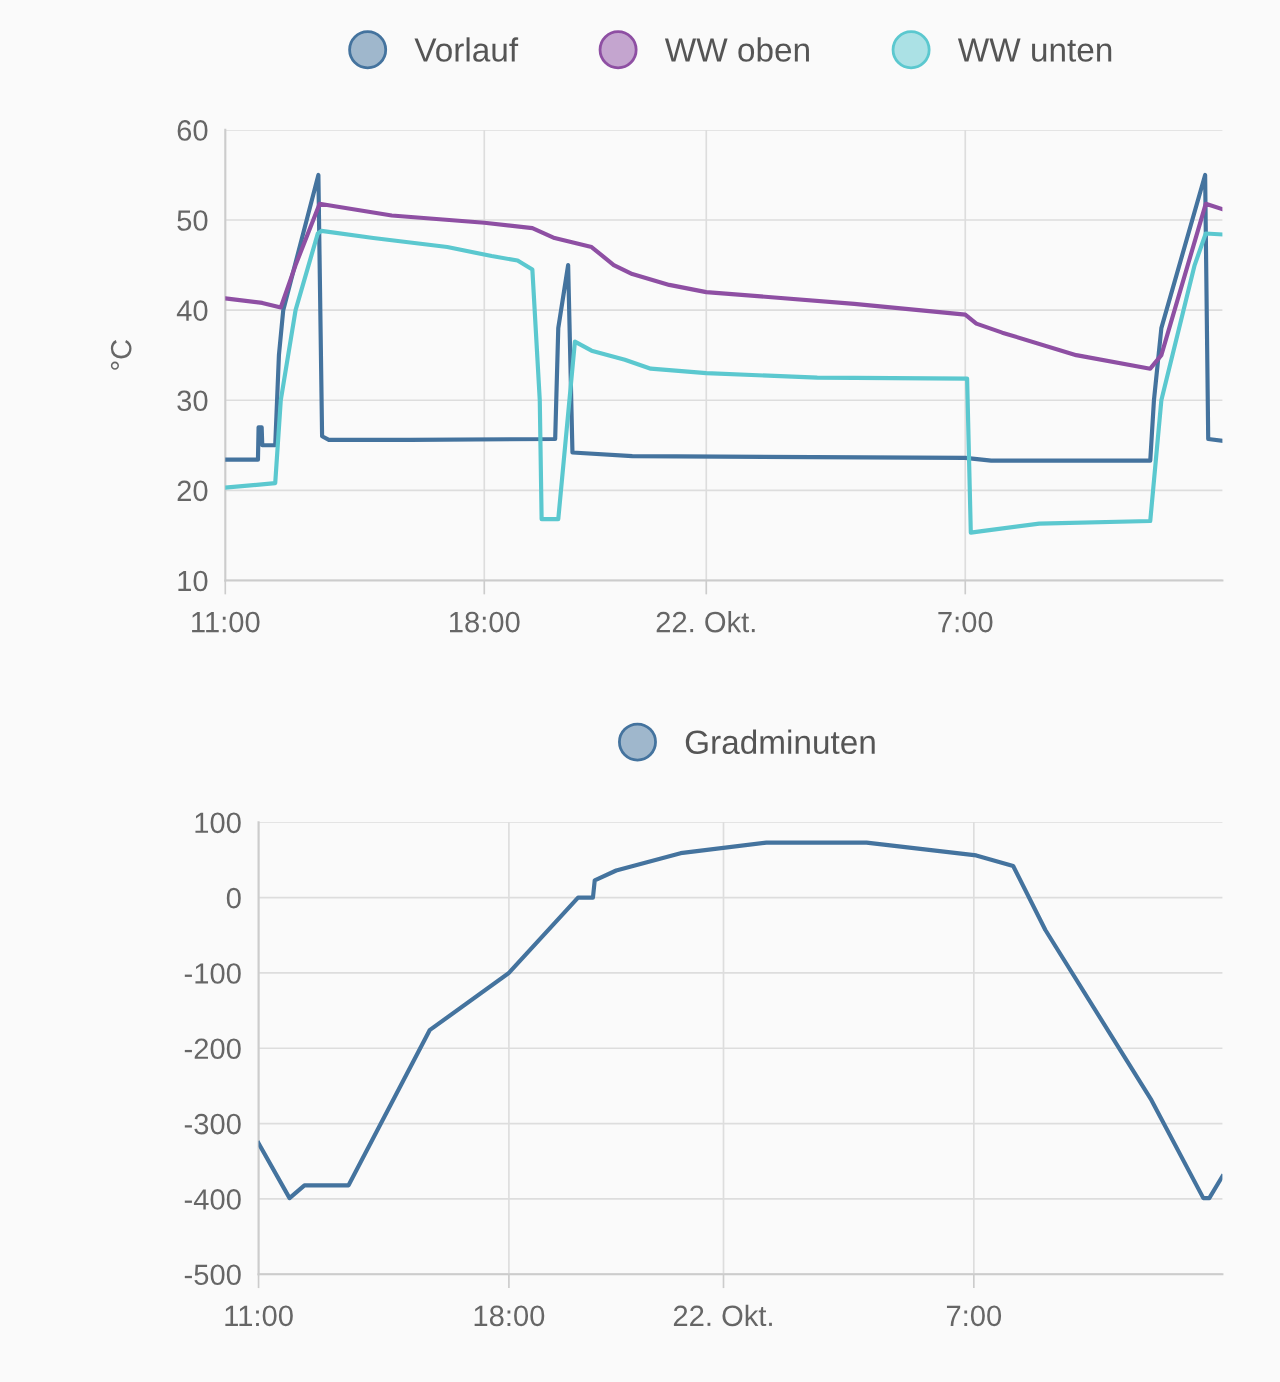 The image size is (1280, 1382). I want to click on legend-label: WW unten, so click(1034, 50).